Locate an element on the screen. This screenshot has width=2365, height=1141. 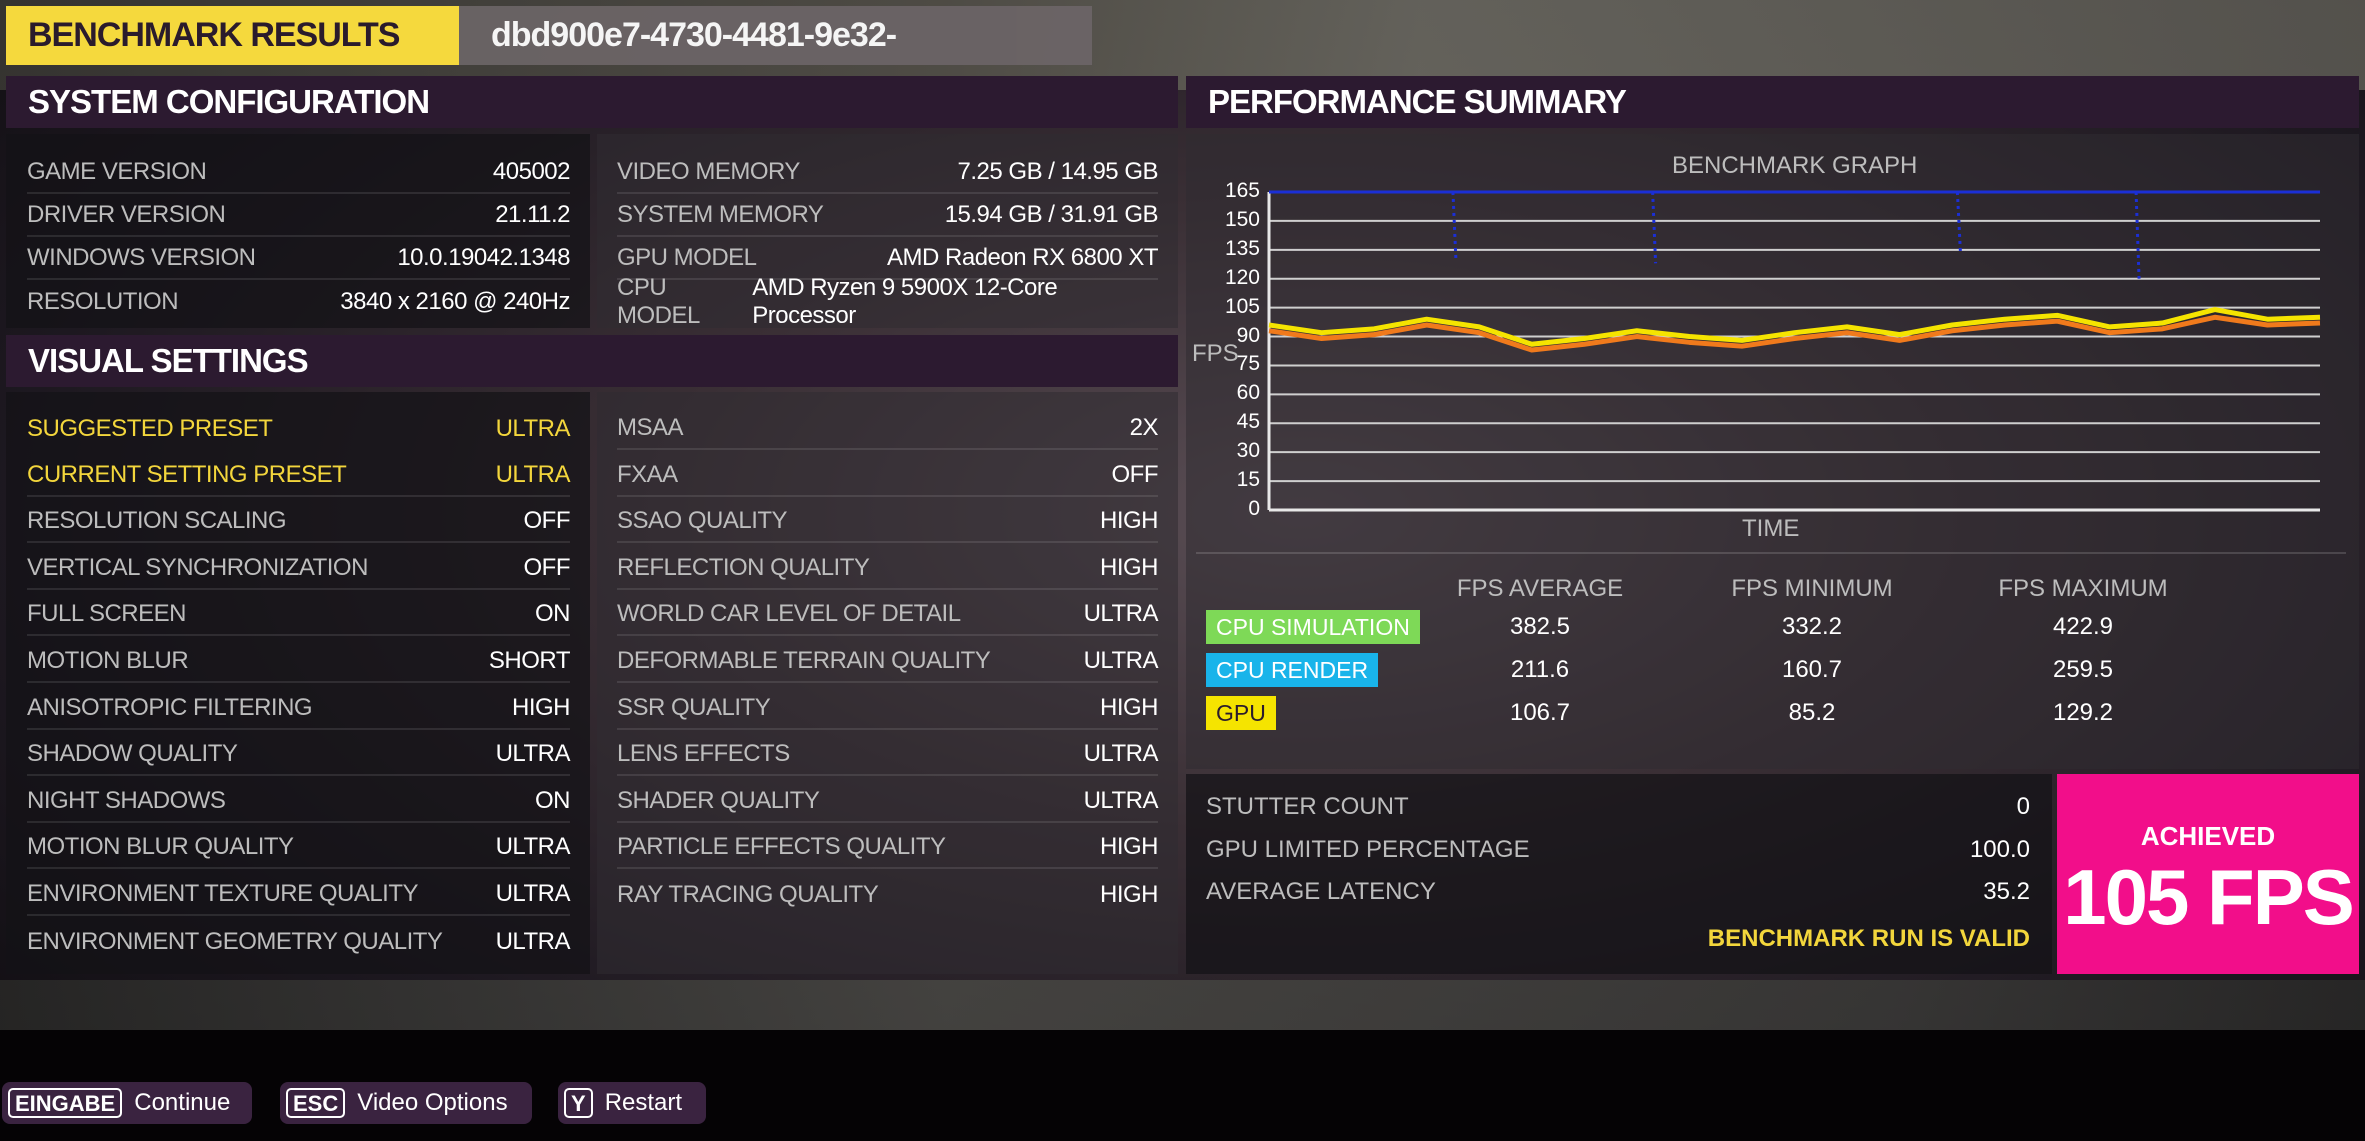
continue-button: EINGABE Continue is located at coordinates (127, 1103).